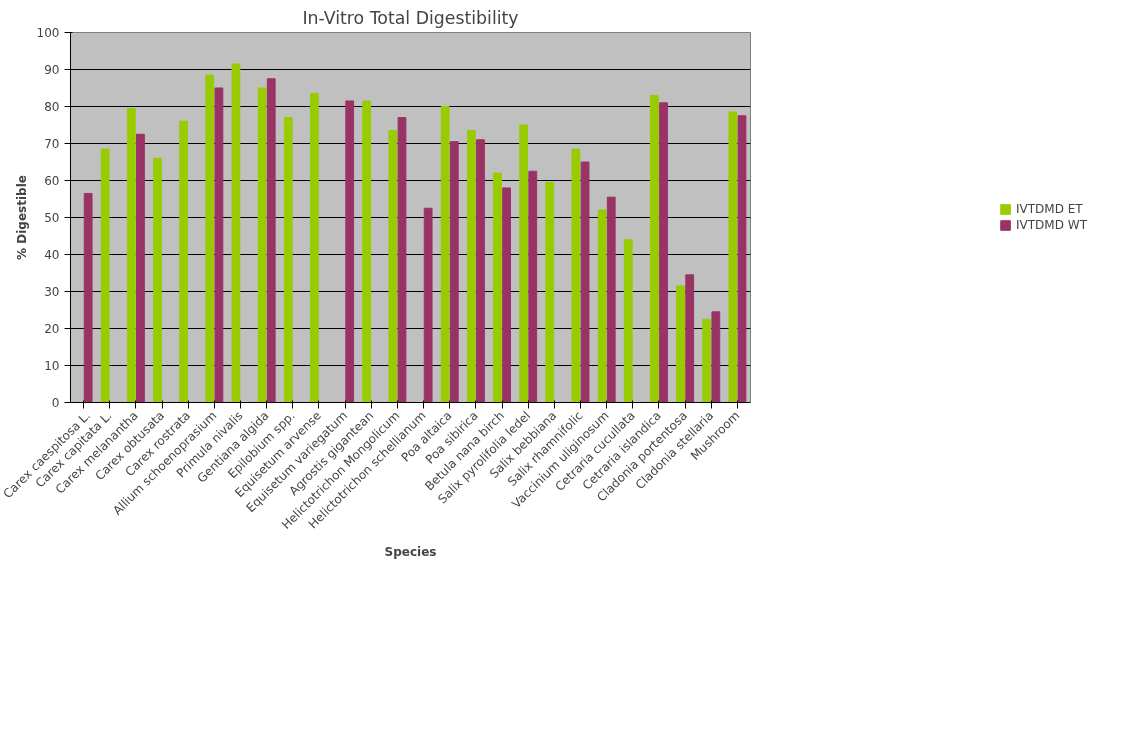  I want to click on y-tick-label: 20, so click(52, 329).